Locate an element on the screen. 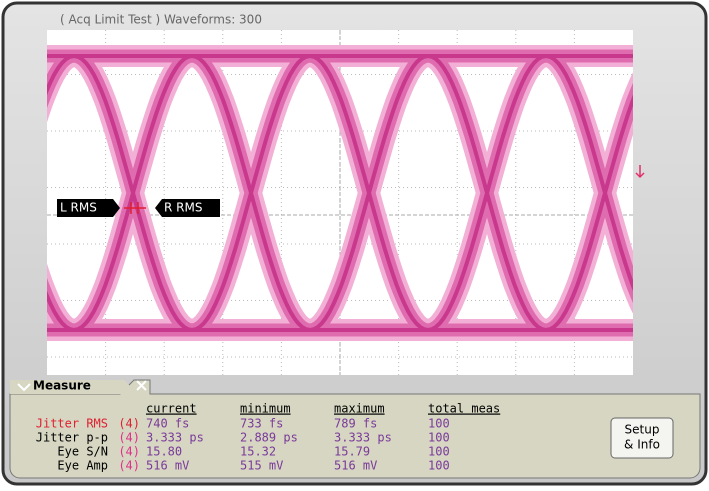  row-name: Eye Amp is located at coordinates (82, 466).